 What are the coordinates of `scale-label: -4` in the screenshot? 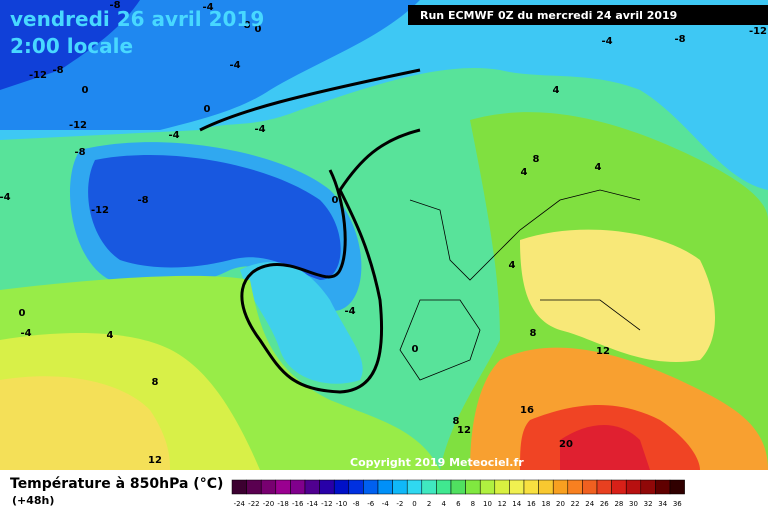 It's located at (386, 504).